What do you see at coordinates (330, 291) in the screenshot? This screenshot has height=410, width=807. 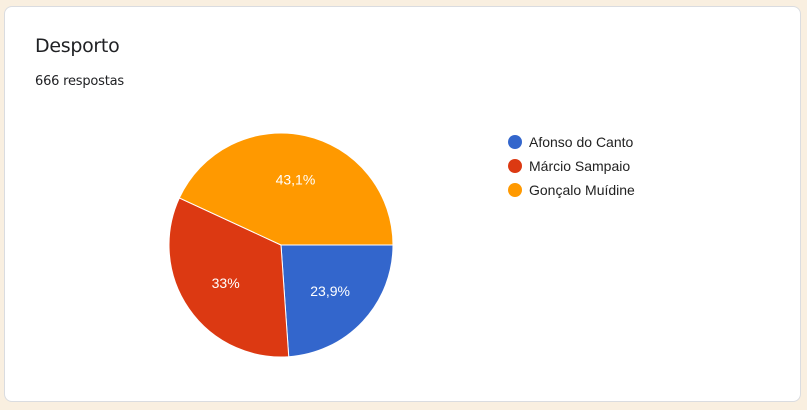 I see `slice-label: 23,9%` at bounding box center [330, 291].